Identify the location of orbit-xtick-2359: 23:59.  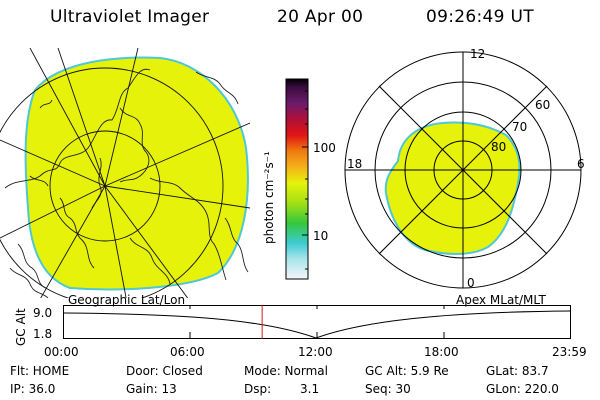
(569, 352).